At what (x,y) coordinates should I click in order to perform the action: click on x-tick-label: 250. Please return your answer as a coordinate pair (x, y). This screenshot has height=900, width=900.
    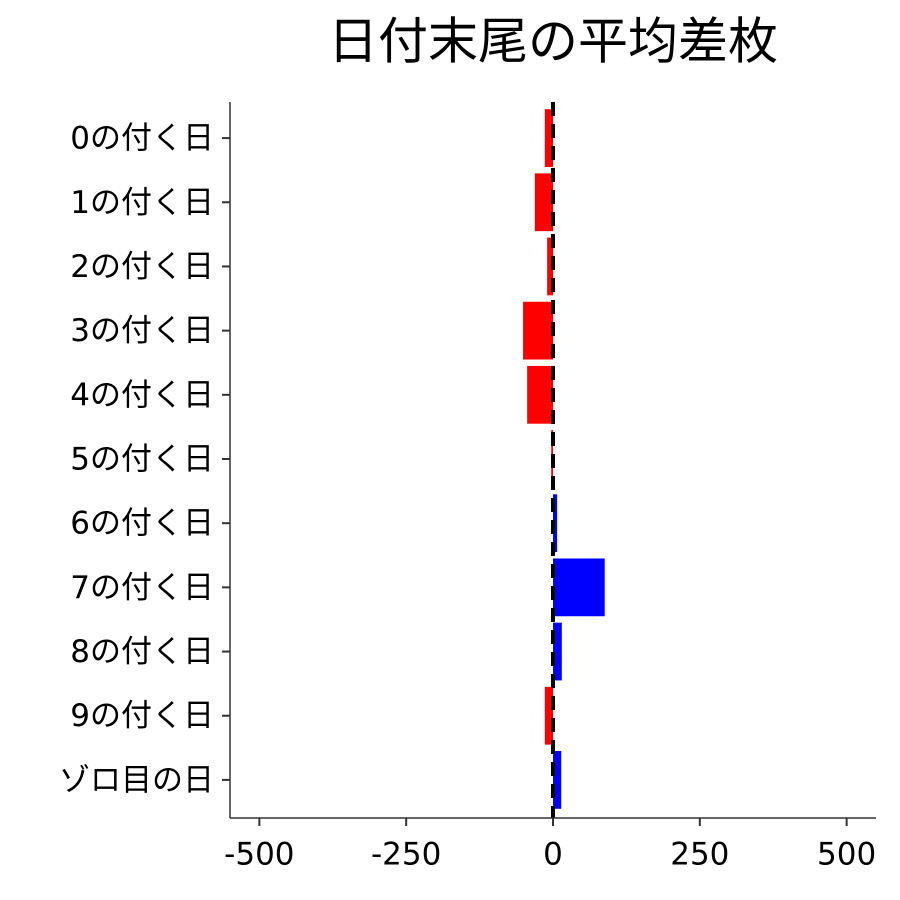
    Looking at the image, I should click on (699, 855).